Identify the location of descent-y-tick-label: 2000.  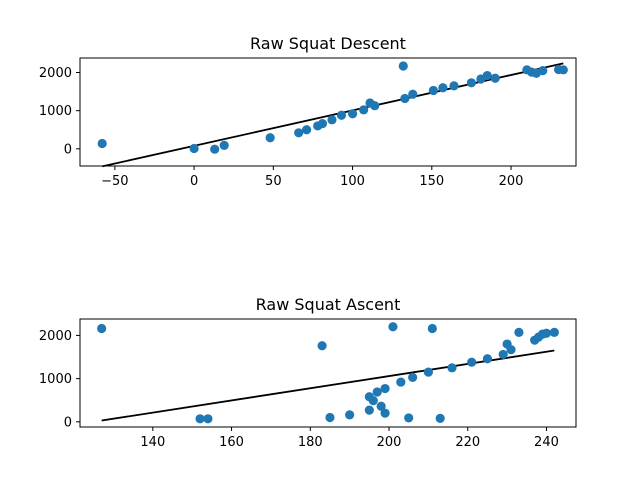
(55, 73).